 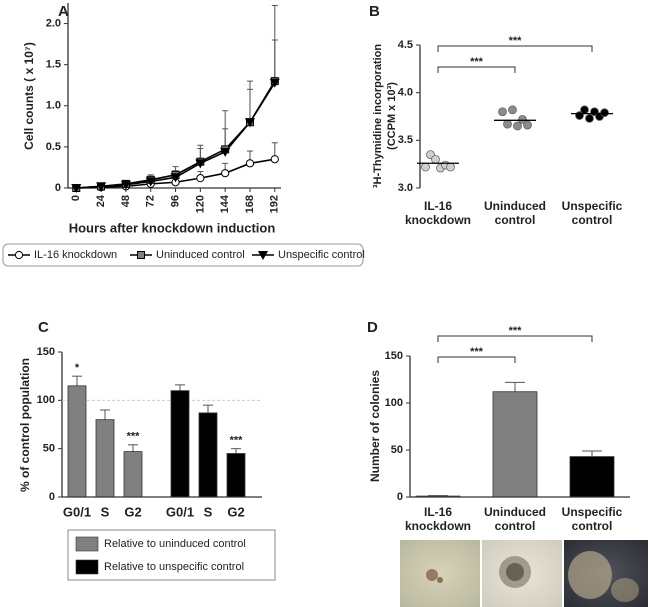 I want to click on x-tick-label: 72, so click(x=151, y=201).